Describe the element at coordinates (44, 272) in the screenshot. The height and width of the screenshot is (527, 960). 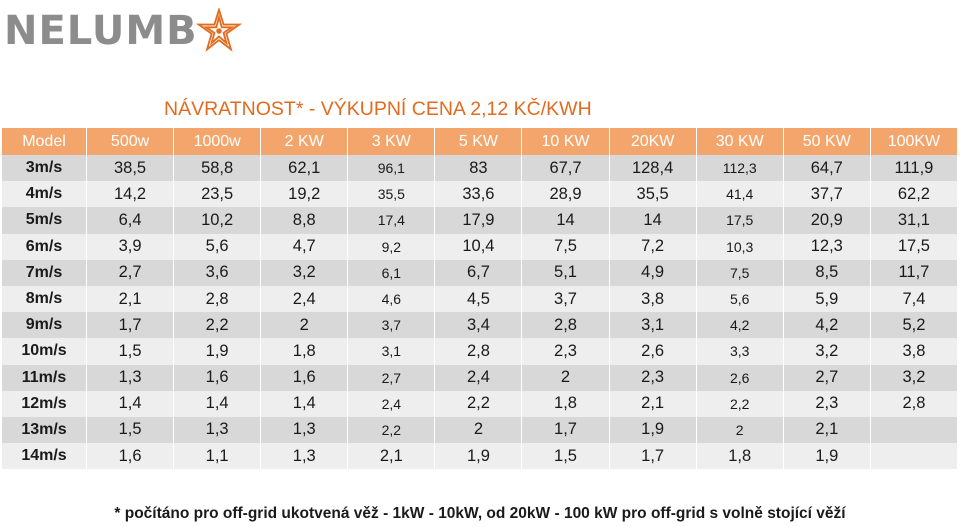
I see `row-label: 7m/s` at that location.